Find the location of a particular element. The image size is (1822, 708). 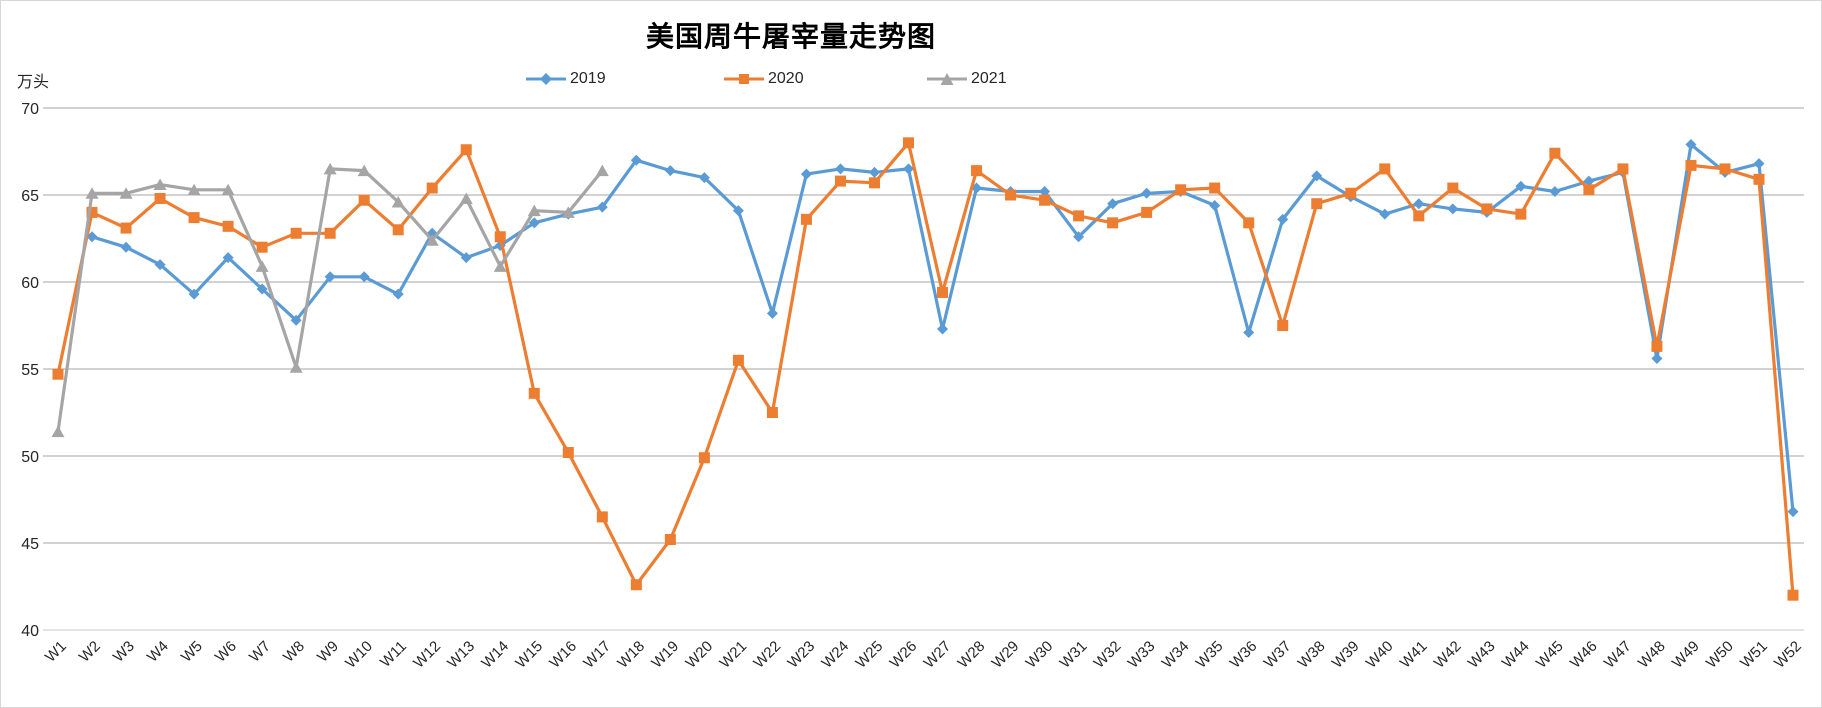

data-point-2020-W50 is located at coordinates (1725, 169).